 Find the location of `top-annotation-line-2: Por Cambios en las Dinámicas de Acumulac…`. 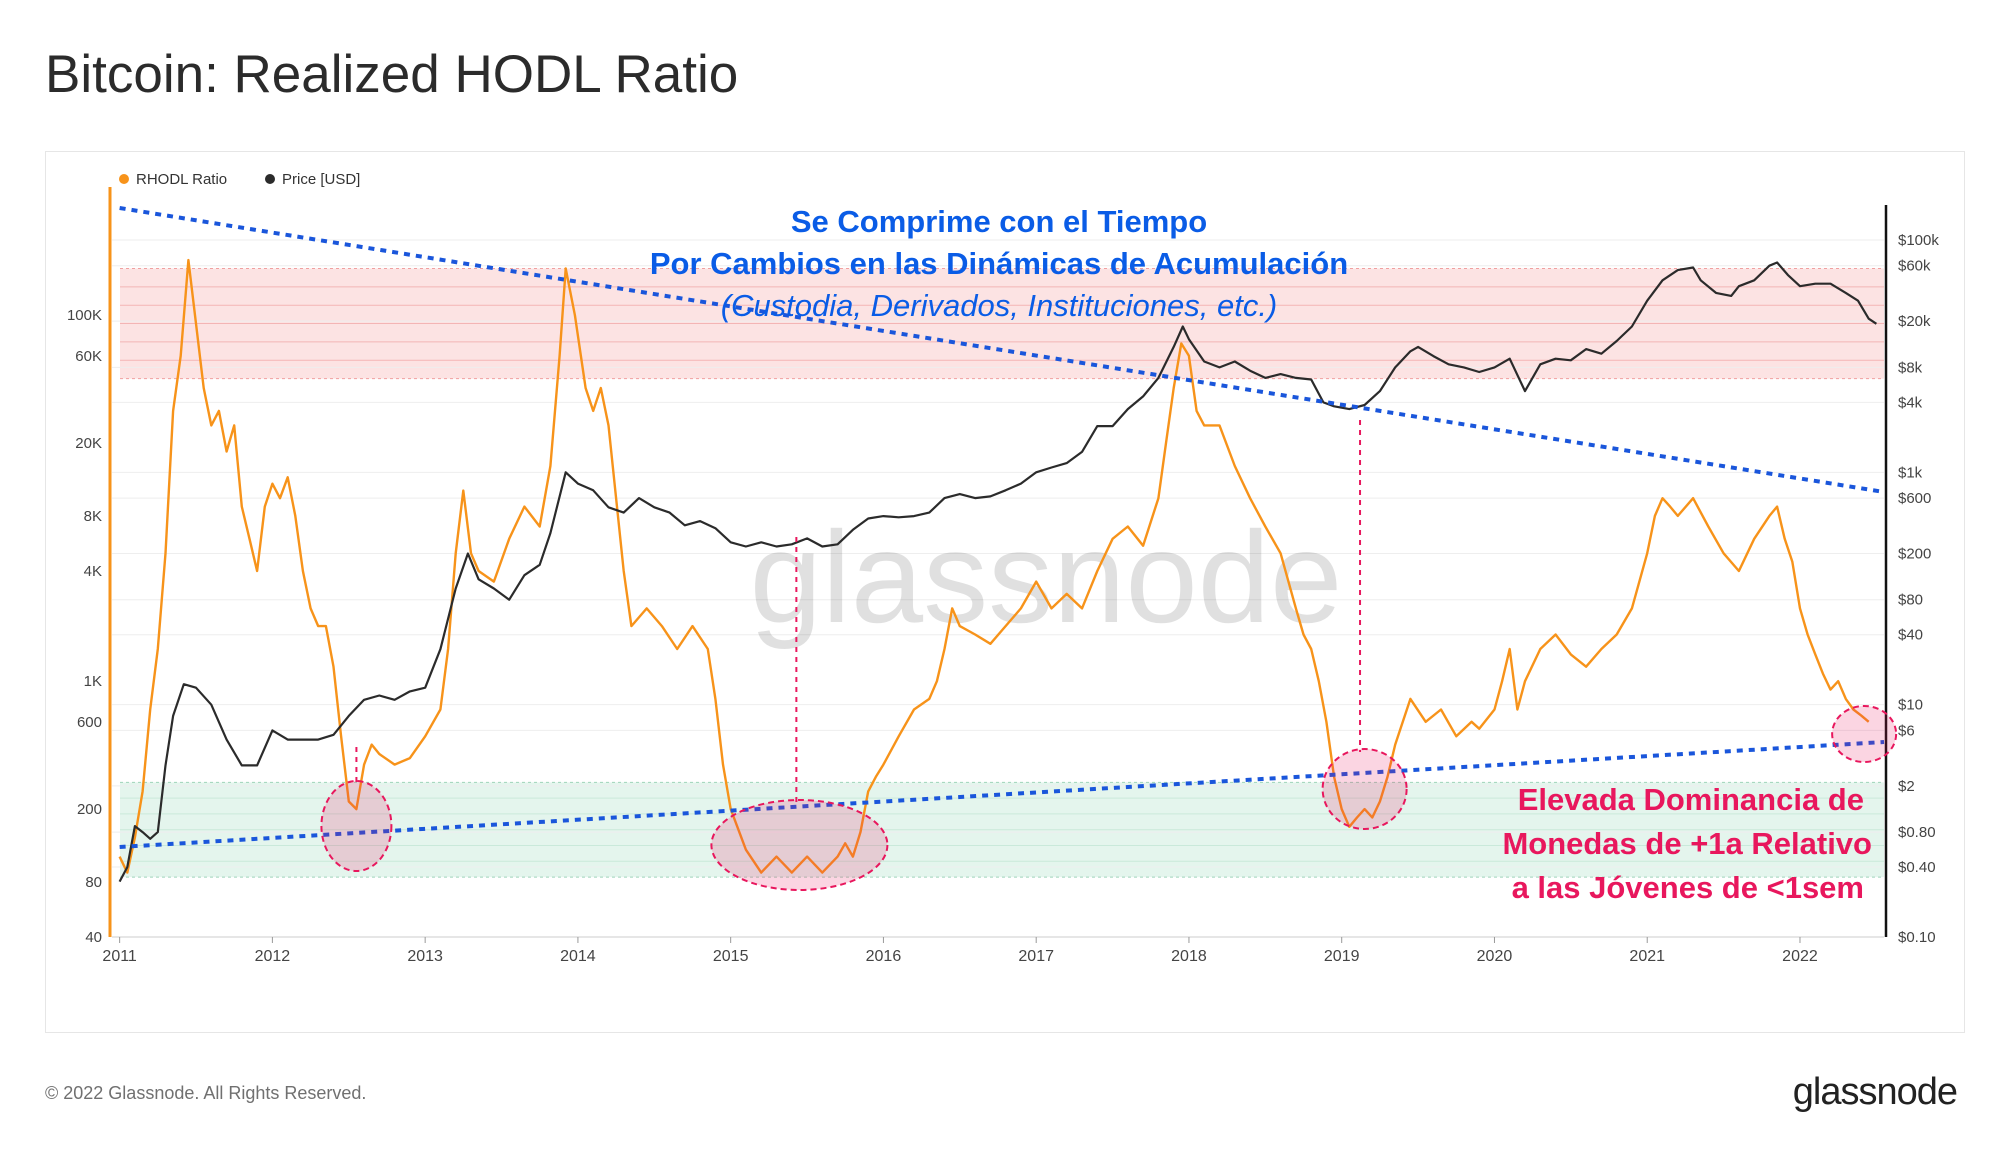

top-annotation-line-2: Por Cambios en las Dinámicas de Acumulac… is located at coordinates (999, 263).